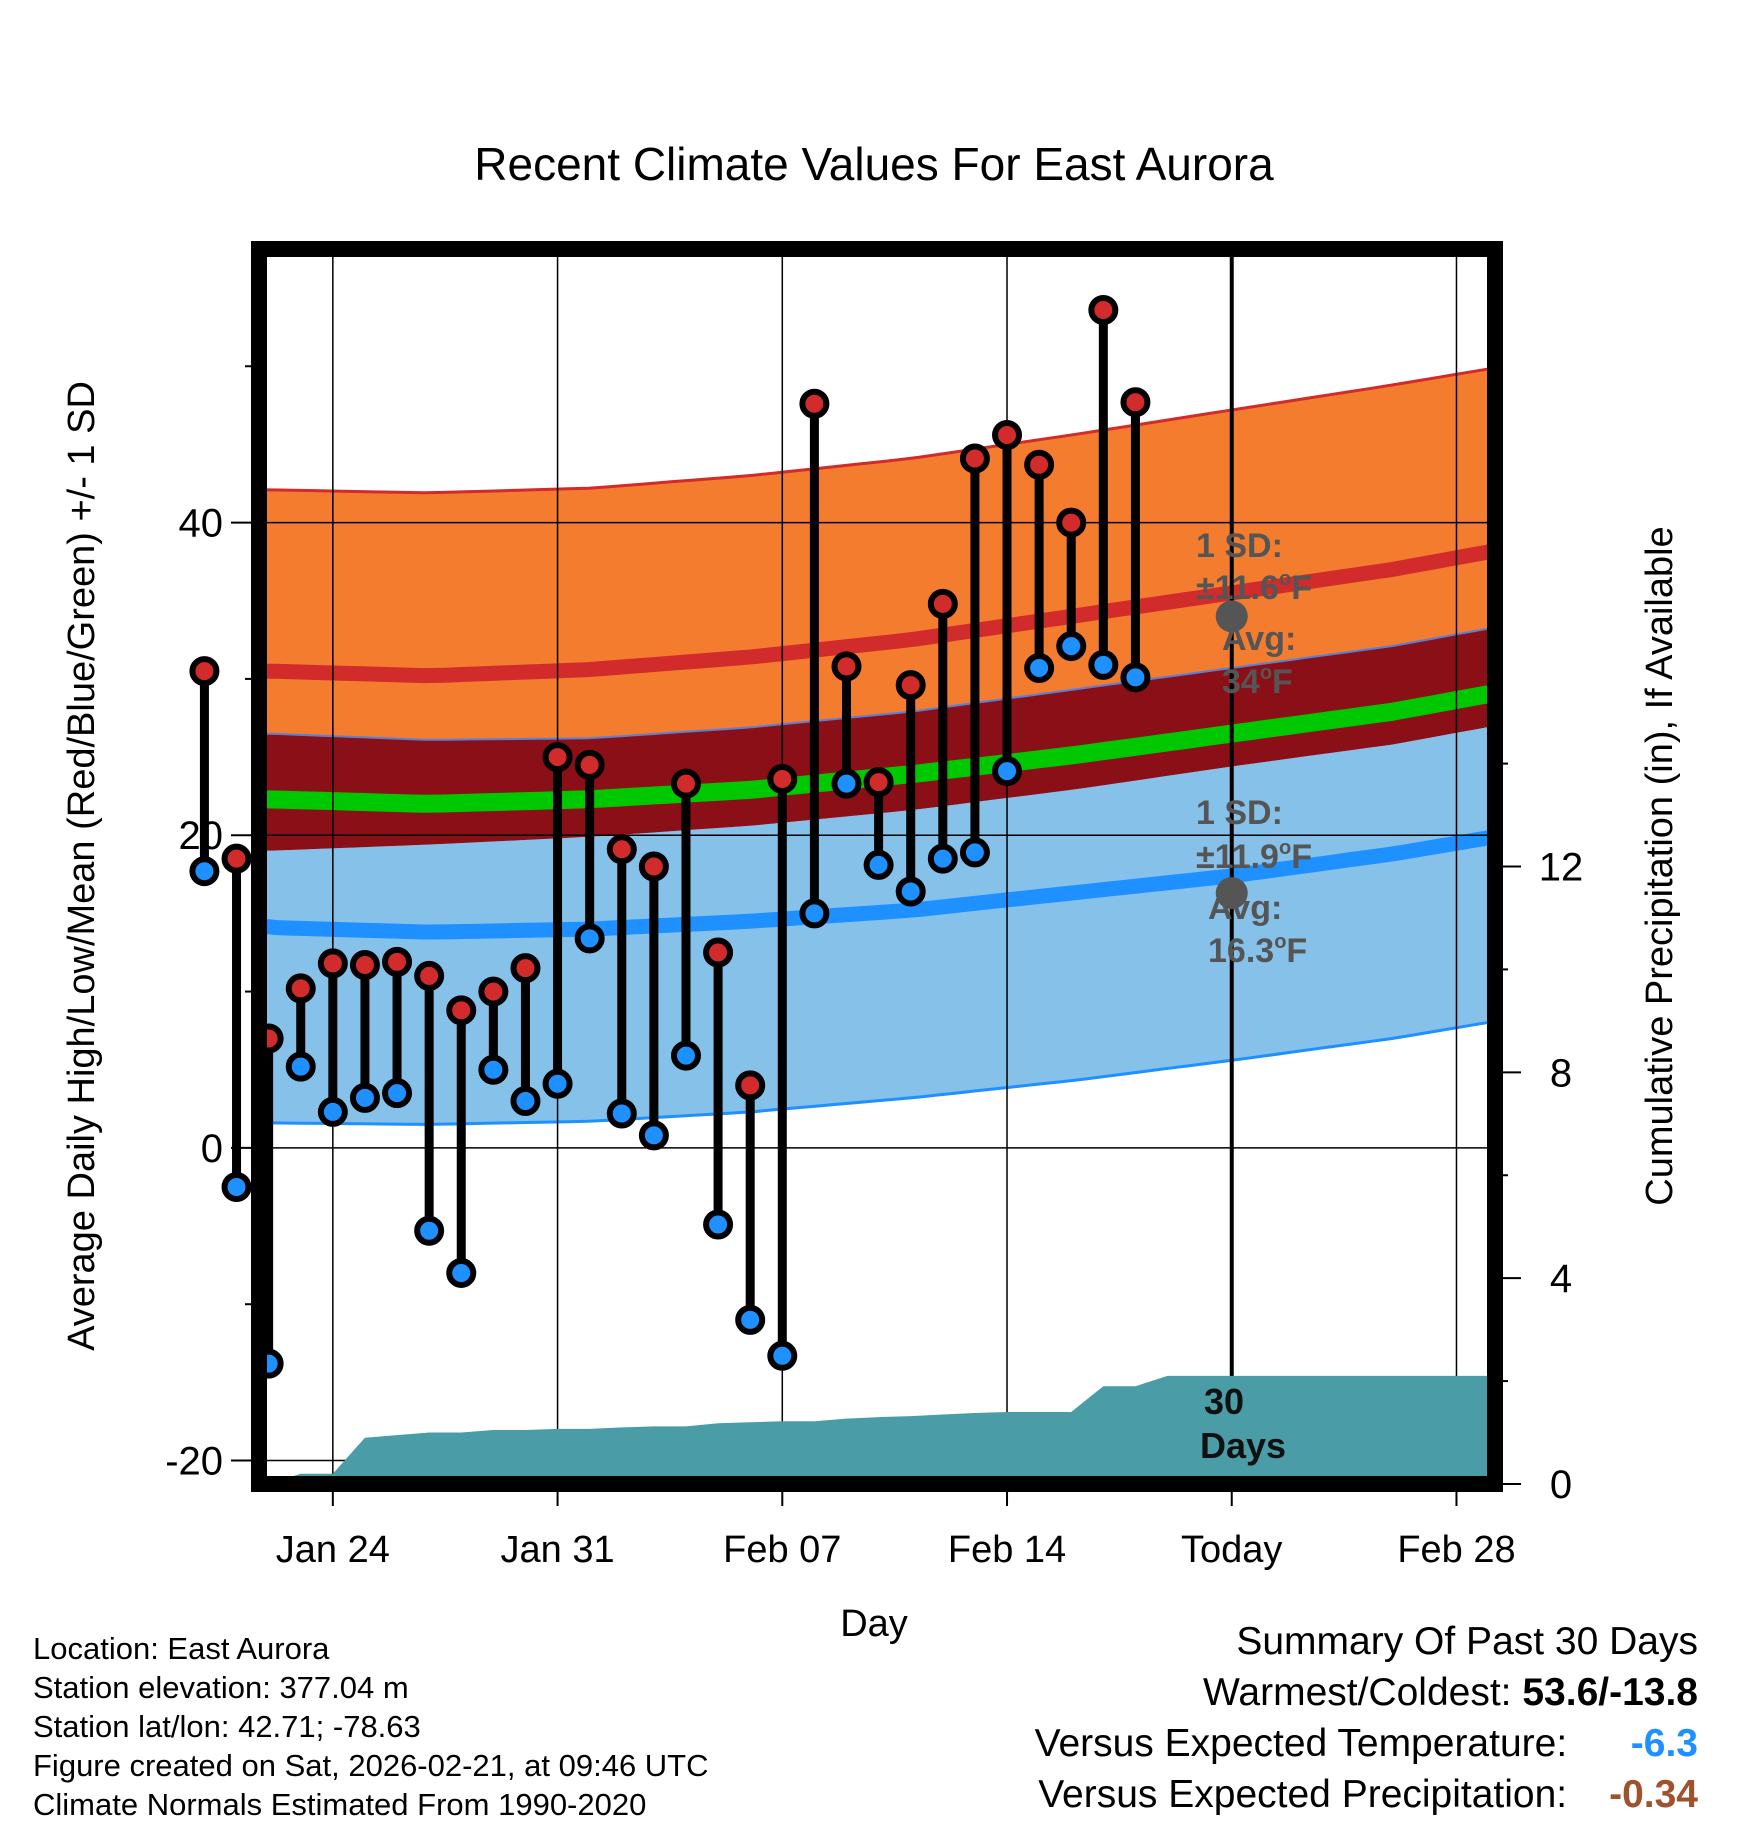 The image size is (1748, 1828). Describe the element at coordinates (212, 1149) in the screenshot. I see `left-tick-label: 0` at that location.